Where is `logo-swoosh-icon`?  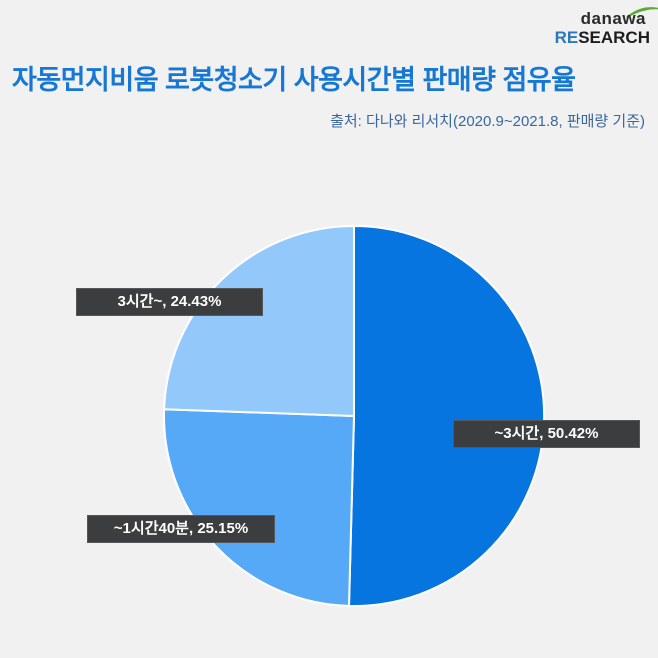 logo-swoosh-icon is located at coordinates (642, 14).